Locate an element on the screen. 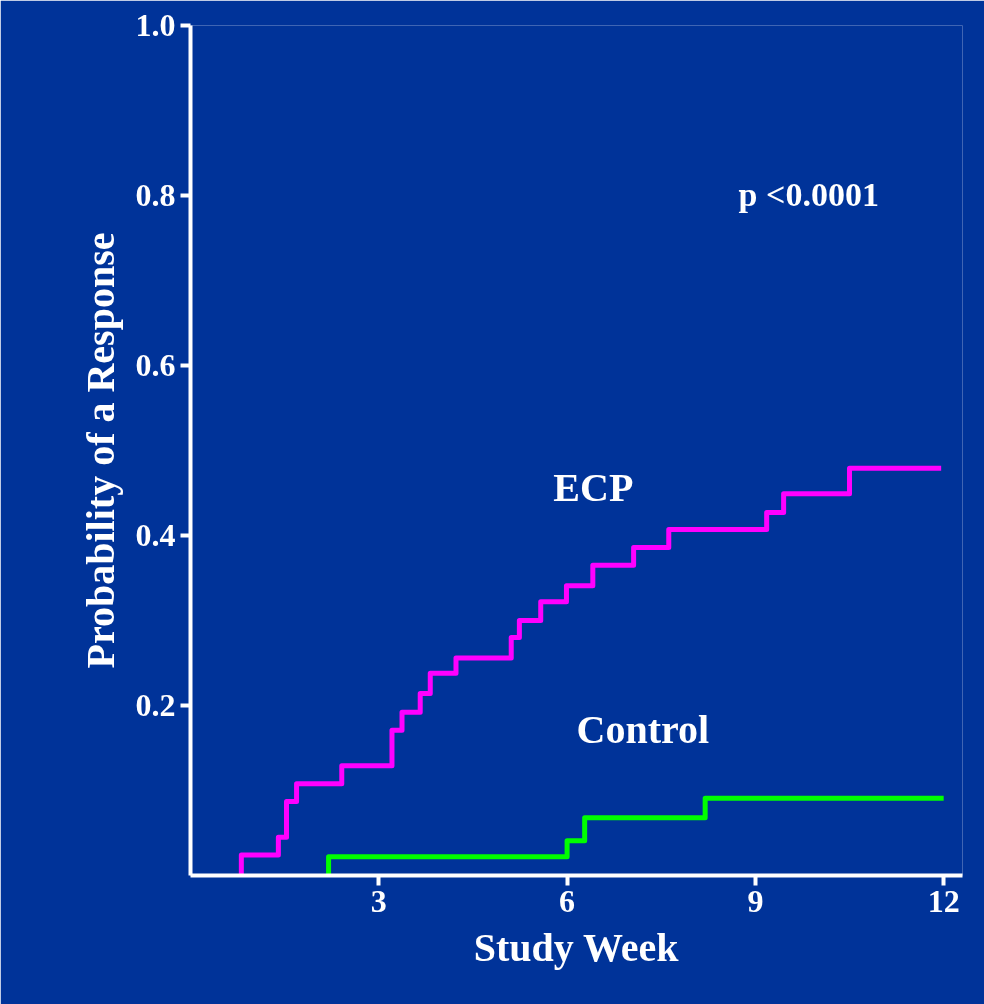 The width and height of the screenshot is (984, 1004). x-tick-label: 3 is located at coordinates (378, 900).